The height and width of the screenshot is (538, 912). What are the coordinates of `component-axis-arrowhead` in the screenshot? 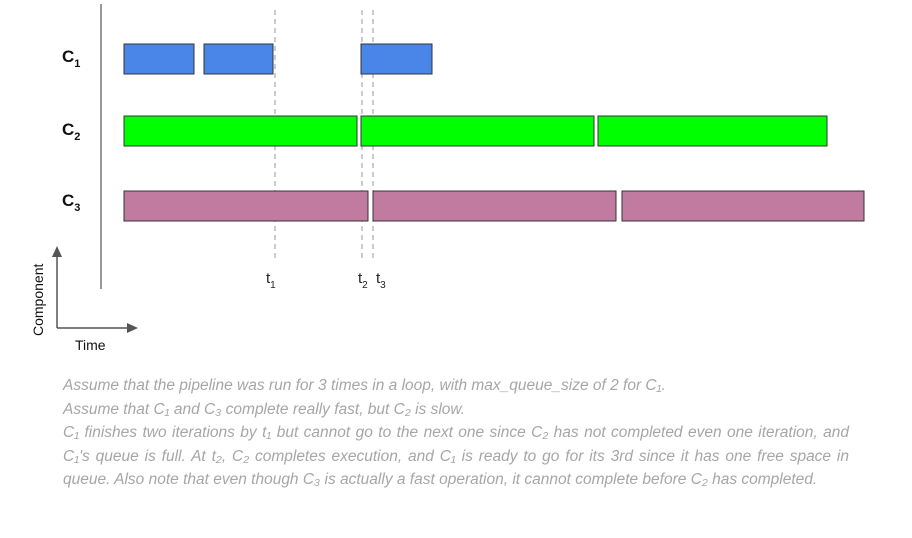 It's located at (57, 251).